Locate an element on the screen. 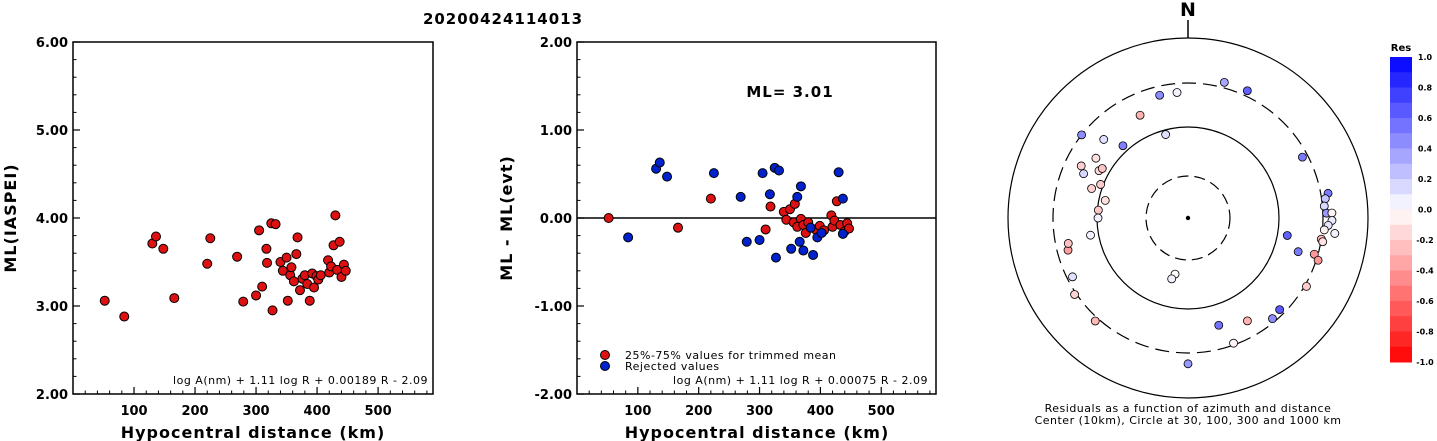 The width and height of the screenshot is (1437, 441). colorbar-tick-label: 0.0 is located at coordinates (1425, 210).